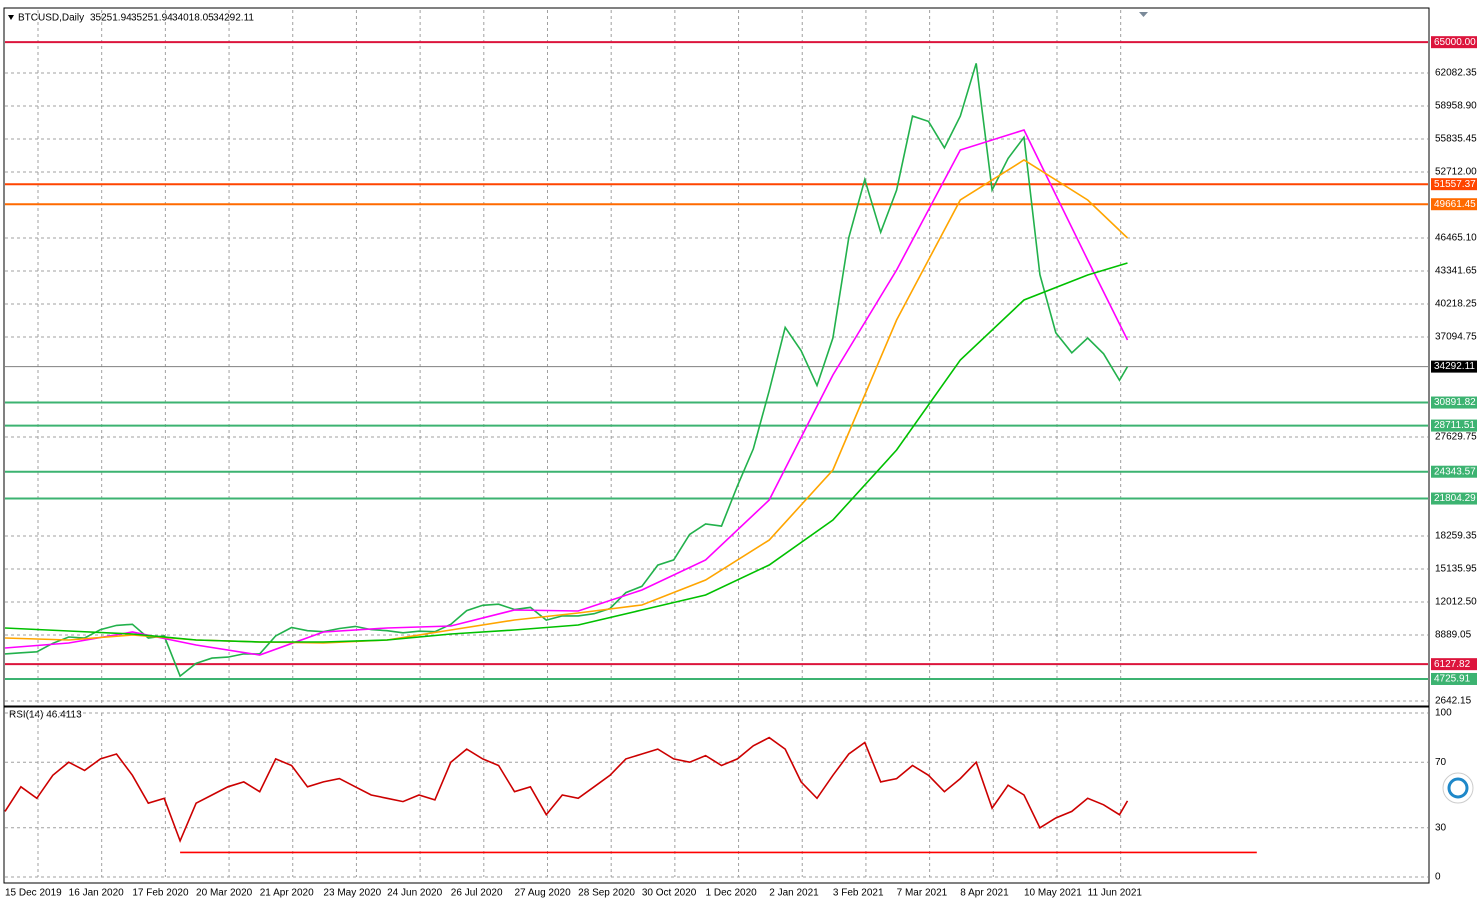 This screenshot has width=1483, height=907. What do you see at coordinates (922, 893) in the screenshot?
I see `x-tick-label: 7 Mar 2021` at bounding box center [922, 893].